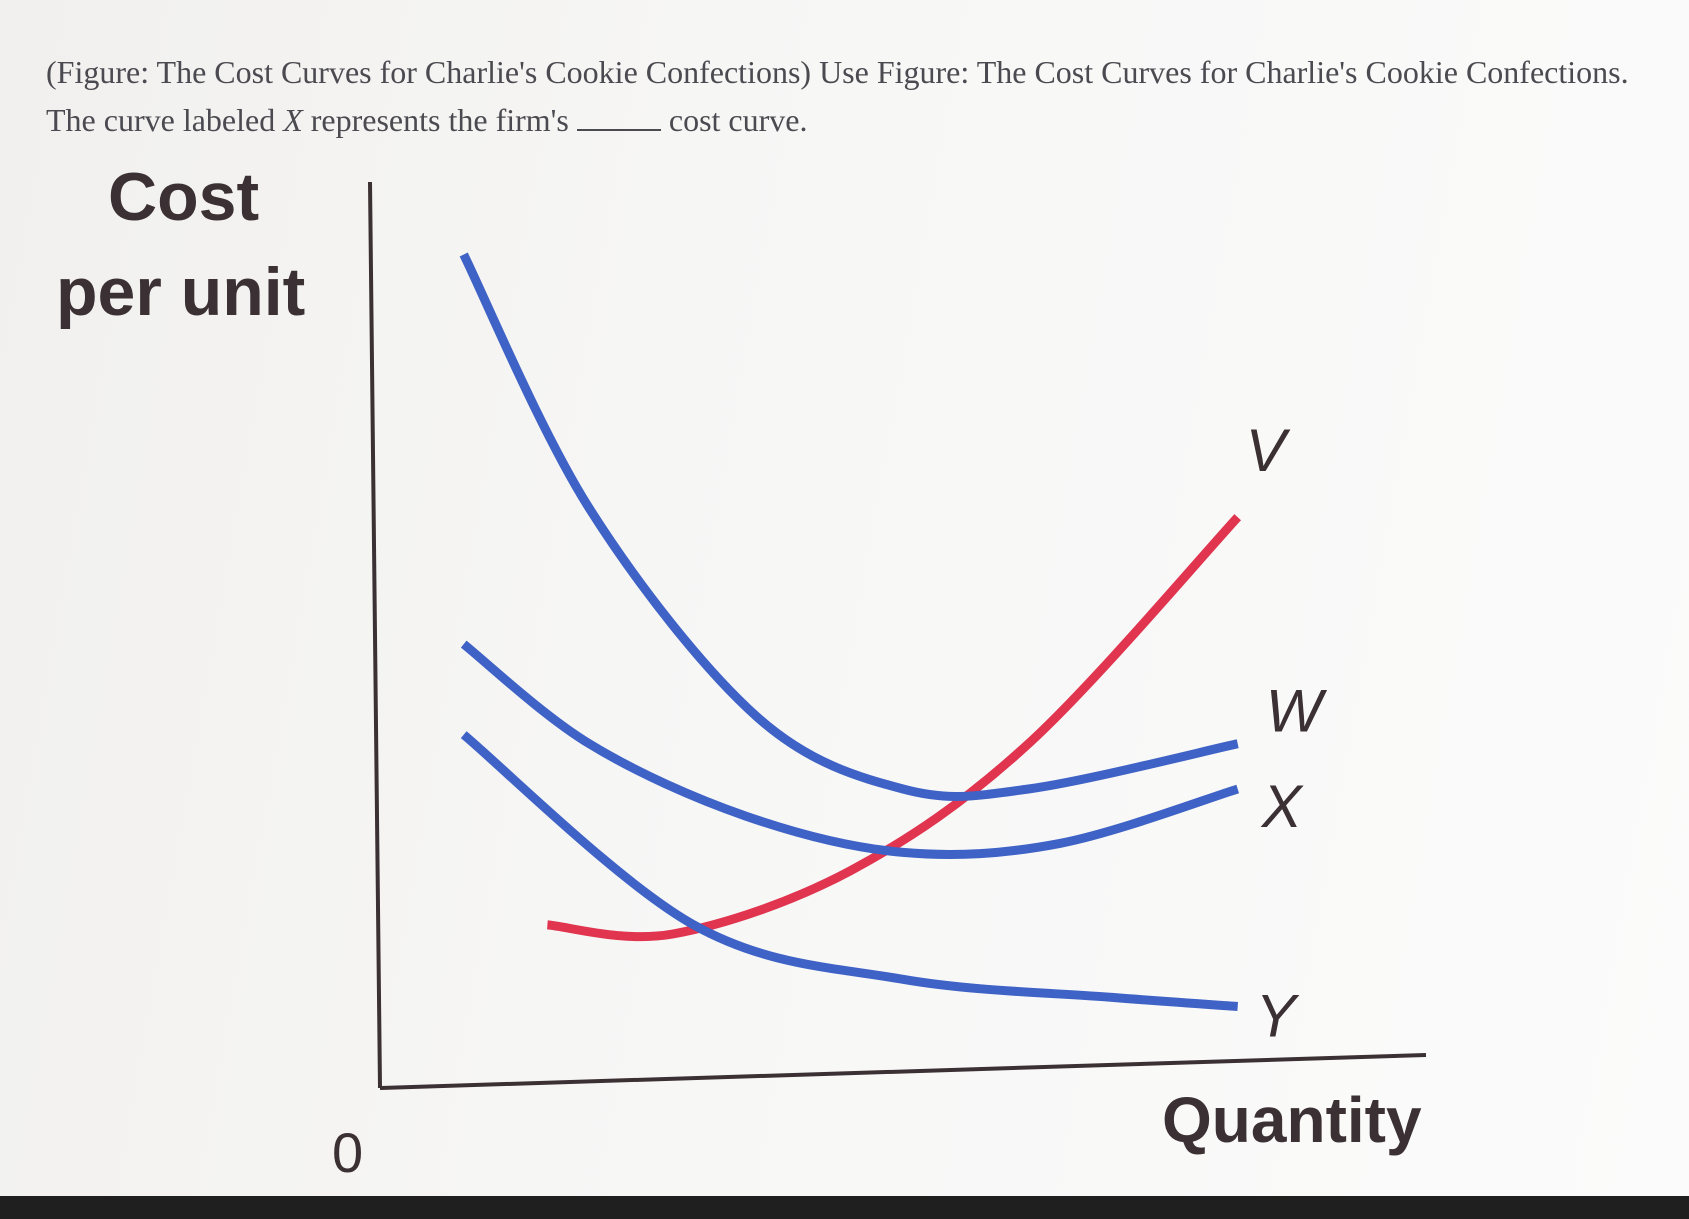 This screenshot has height=1219, width=1689. Describe the element at coordinates (183, 197) in the screenshot. I see `y-axis-label-line-1: Cost` at that location.